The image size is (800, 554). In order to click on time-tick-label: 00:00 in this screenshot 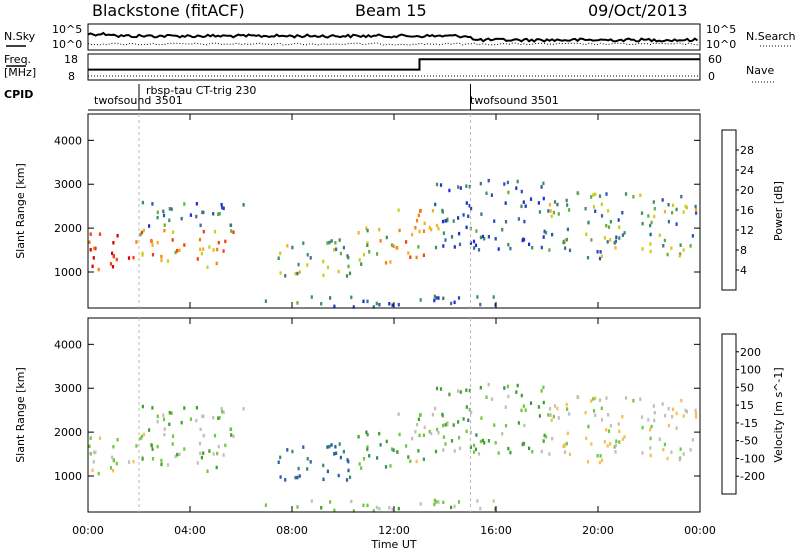, I will do `click(700, 530)`.